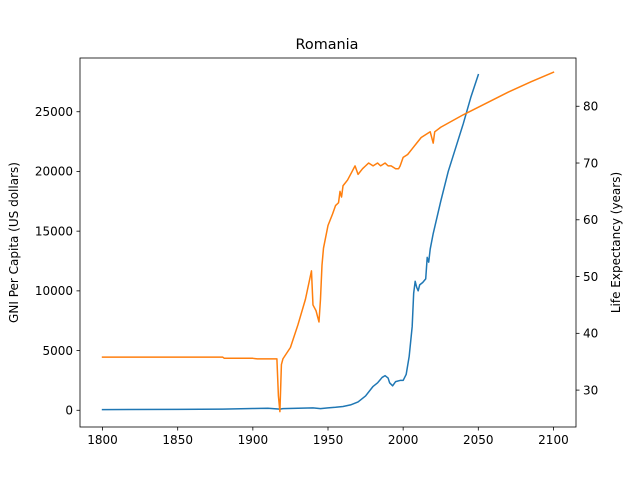 This screenshot has height=480, width=640. I want to click on y-right-tick-label: 30, so click(590, 390).